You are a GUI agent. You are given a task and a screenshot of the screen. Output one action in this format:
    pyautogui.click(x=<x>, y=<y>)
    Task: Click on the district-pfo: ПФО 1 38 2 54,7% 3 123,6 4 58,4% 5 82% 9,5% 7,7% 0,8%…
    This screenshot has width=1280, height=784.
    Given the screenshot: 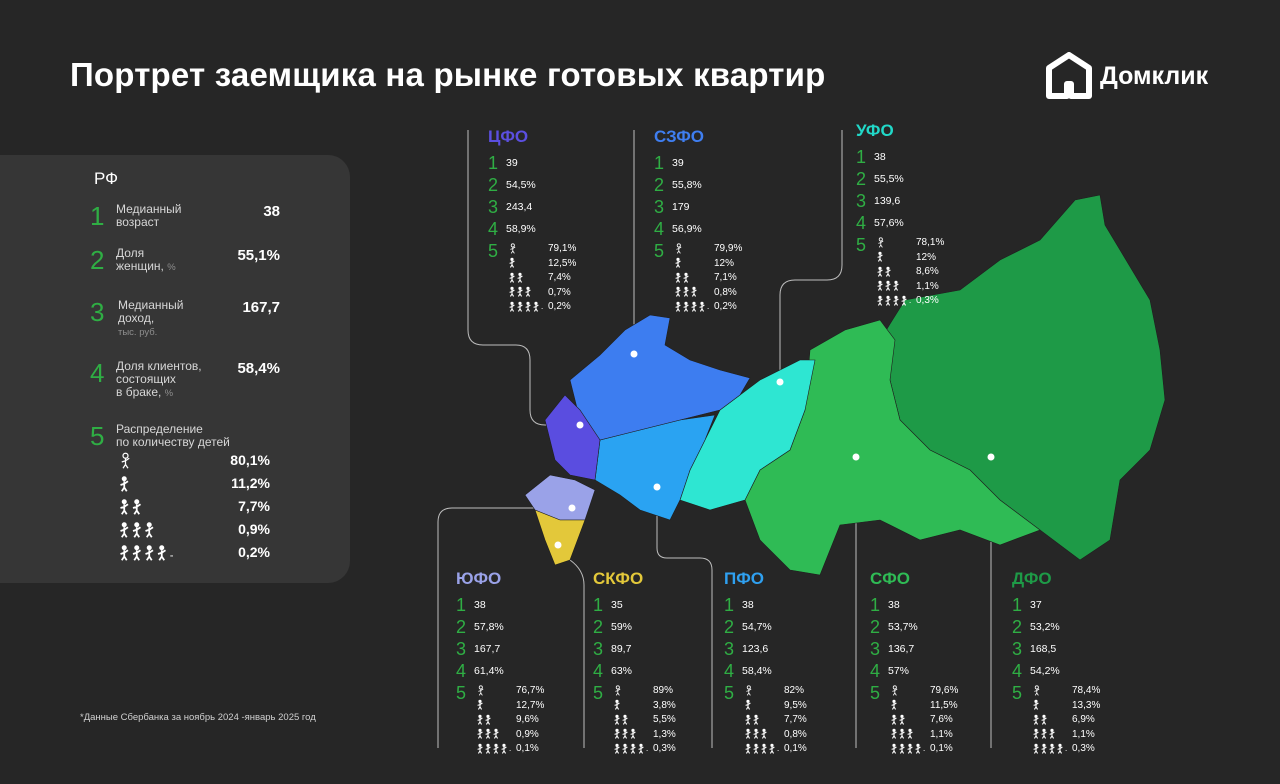 What is the action you would take?
    pyautogui.click(x=784, y=663)
    